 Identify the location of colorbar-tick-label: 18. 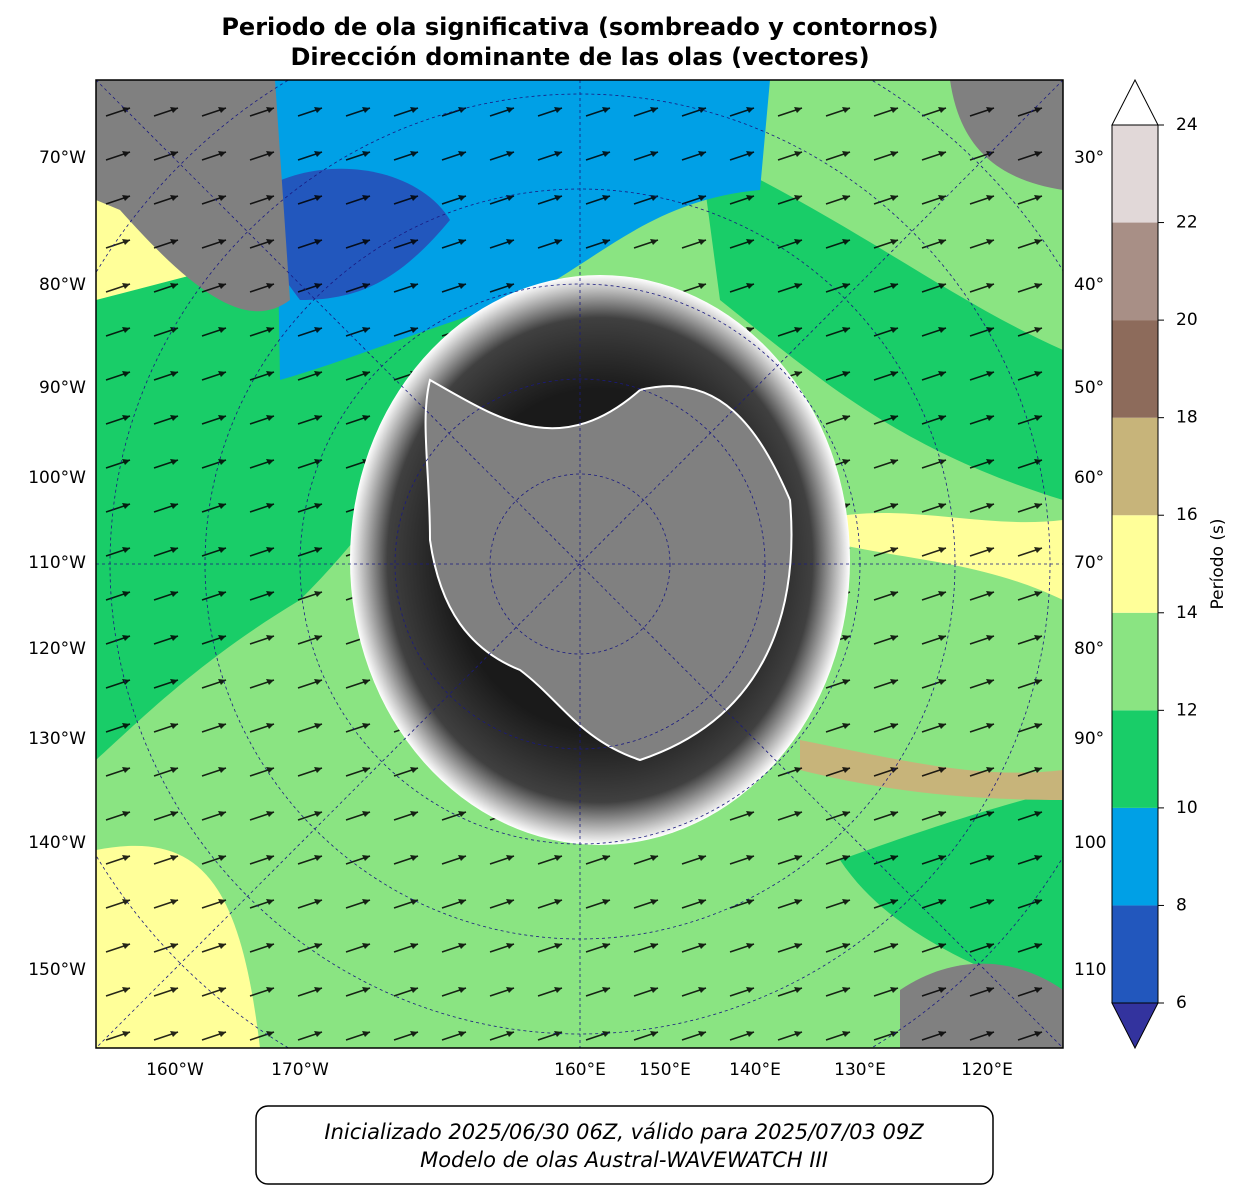
(1187, 418).